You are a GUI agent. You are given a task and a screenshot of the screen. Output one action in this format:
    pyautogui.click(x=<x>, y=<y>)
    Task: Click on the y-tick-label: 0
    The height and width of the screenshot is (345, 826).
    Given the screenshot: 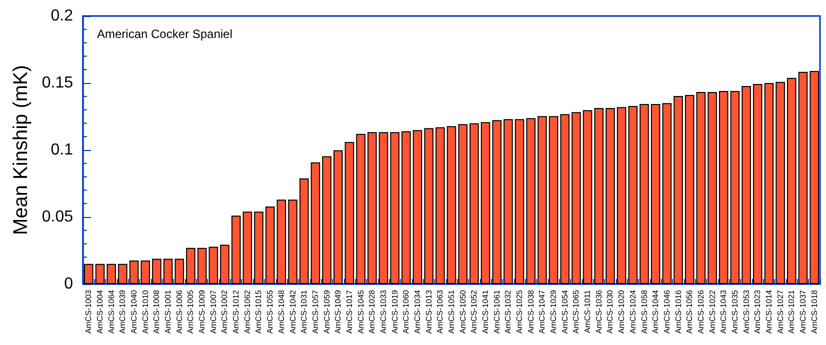 What is the action you would take?
    pyautogui.click(x=69, y=284)
    